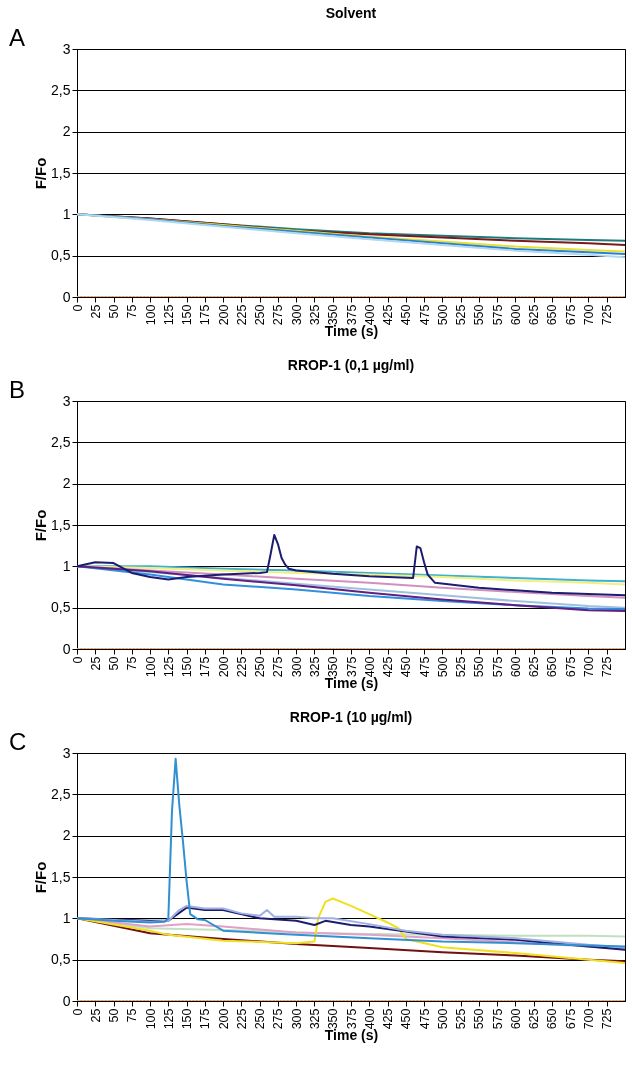 This screenshot has height=1073, width=632. What do you see at coordinates (351, 13) in the screenshot?
I see `chart-title: Solvent` at bounding box center [351, 13].